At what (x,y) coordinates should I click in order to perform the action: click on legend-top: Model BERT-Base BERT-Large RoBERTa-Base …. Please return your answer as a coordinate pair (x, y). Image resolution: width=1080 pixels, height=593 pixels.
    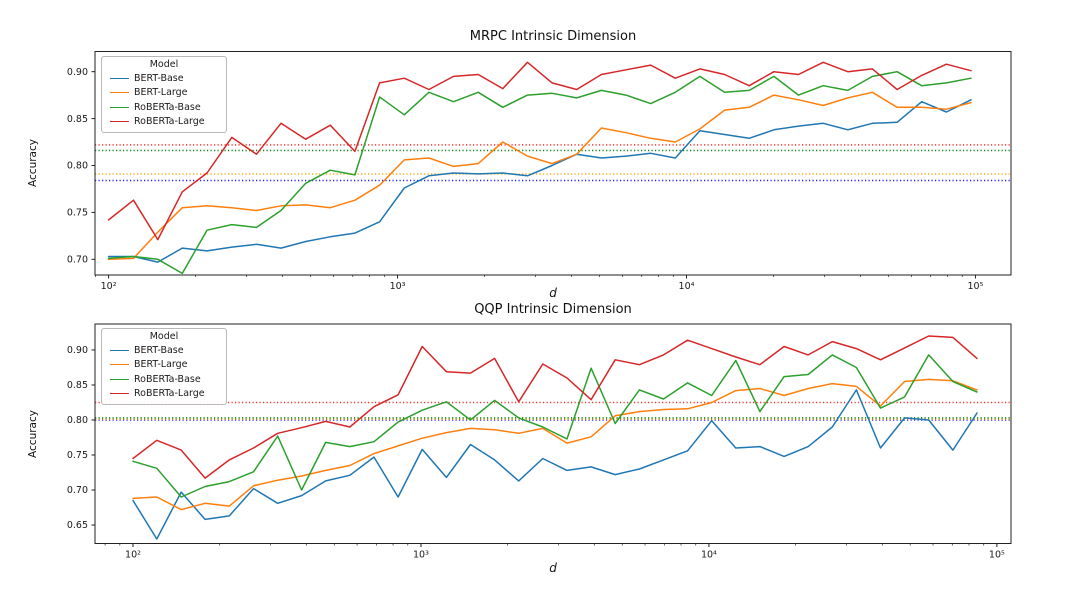
    Looking at the image, I should click on (164, 94).